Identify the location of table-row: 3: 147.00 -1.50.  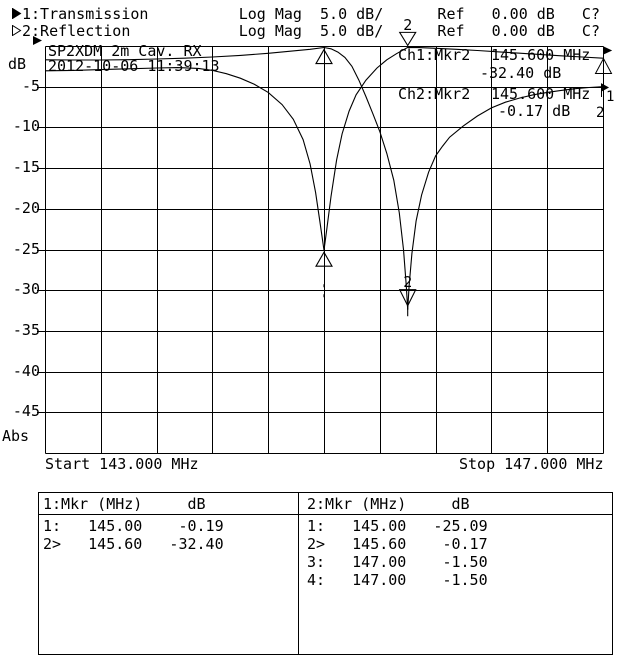
(397, 562).